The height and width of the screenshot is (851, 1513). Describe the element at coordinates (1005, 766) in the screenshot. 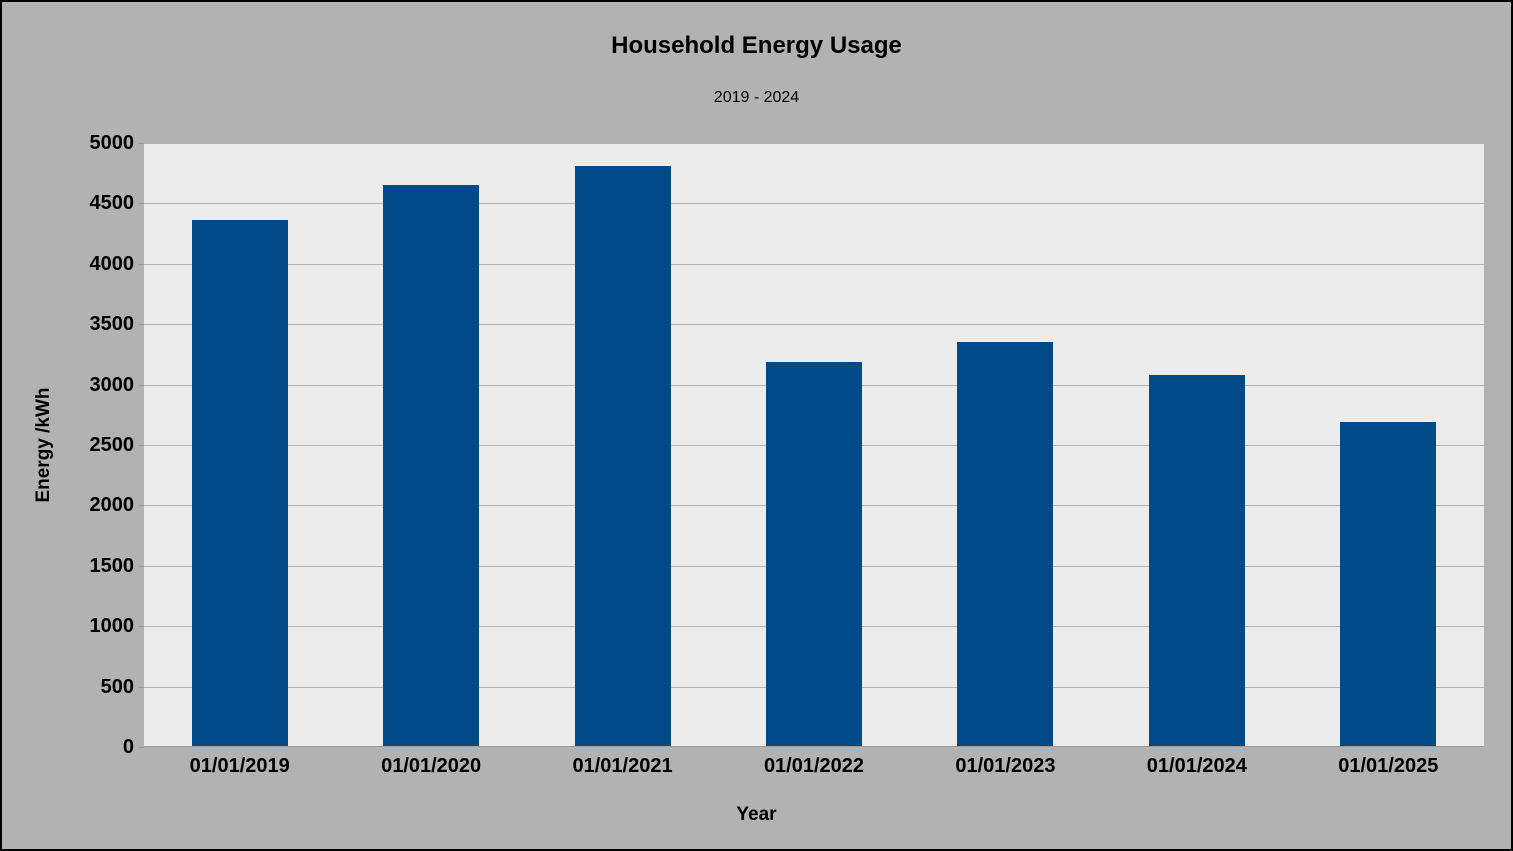

I see `x-tick-label: 01/01/2023` at that location.